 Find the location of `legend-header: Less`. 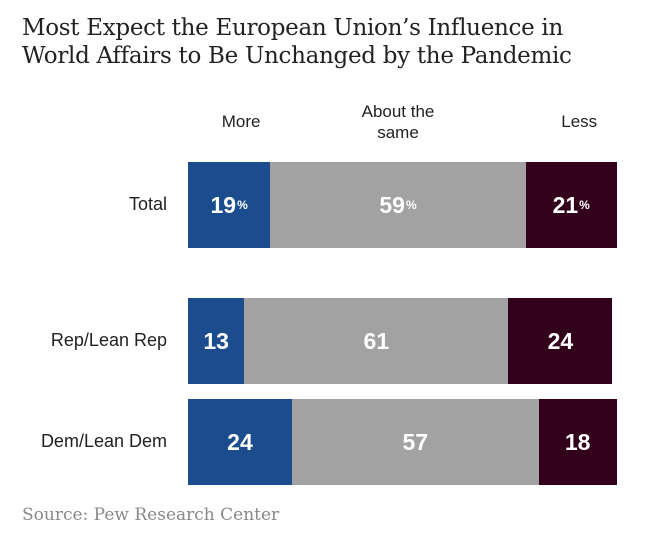

legend-header: Less is located at coordinates (579, 121).